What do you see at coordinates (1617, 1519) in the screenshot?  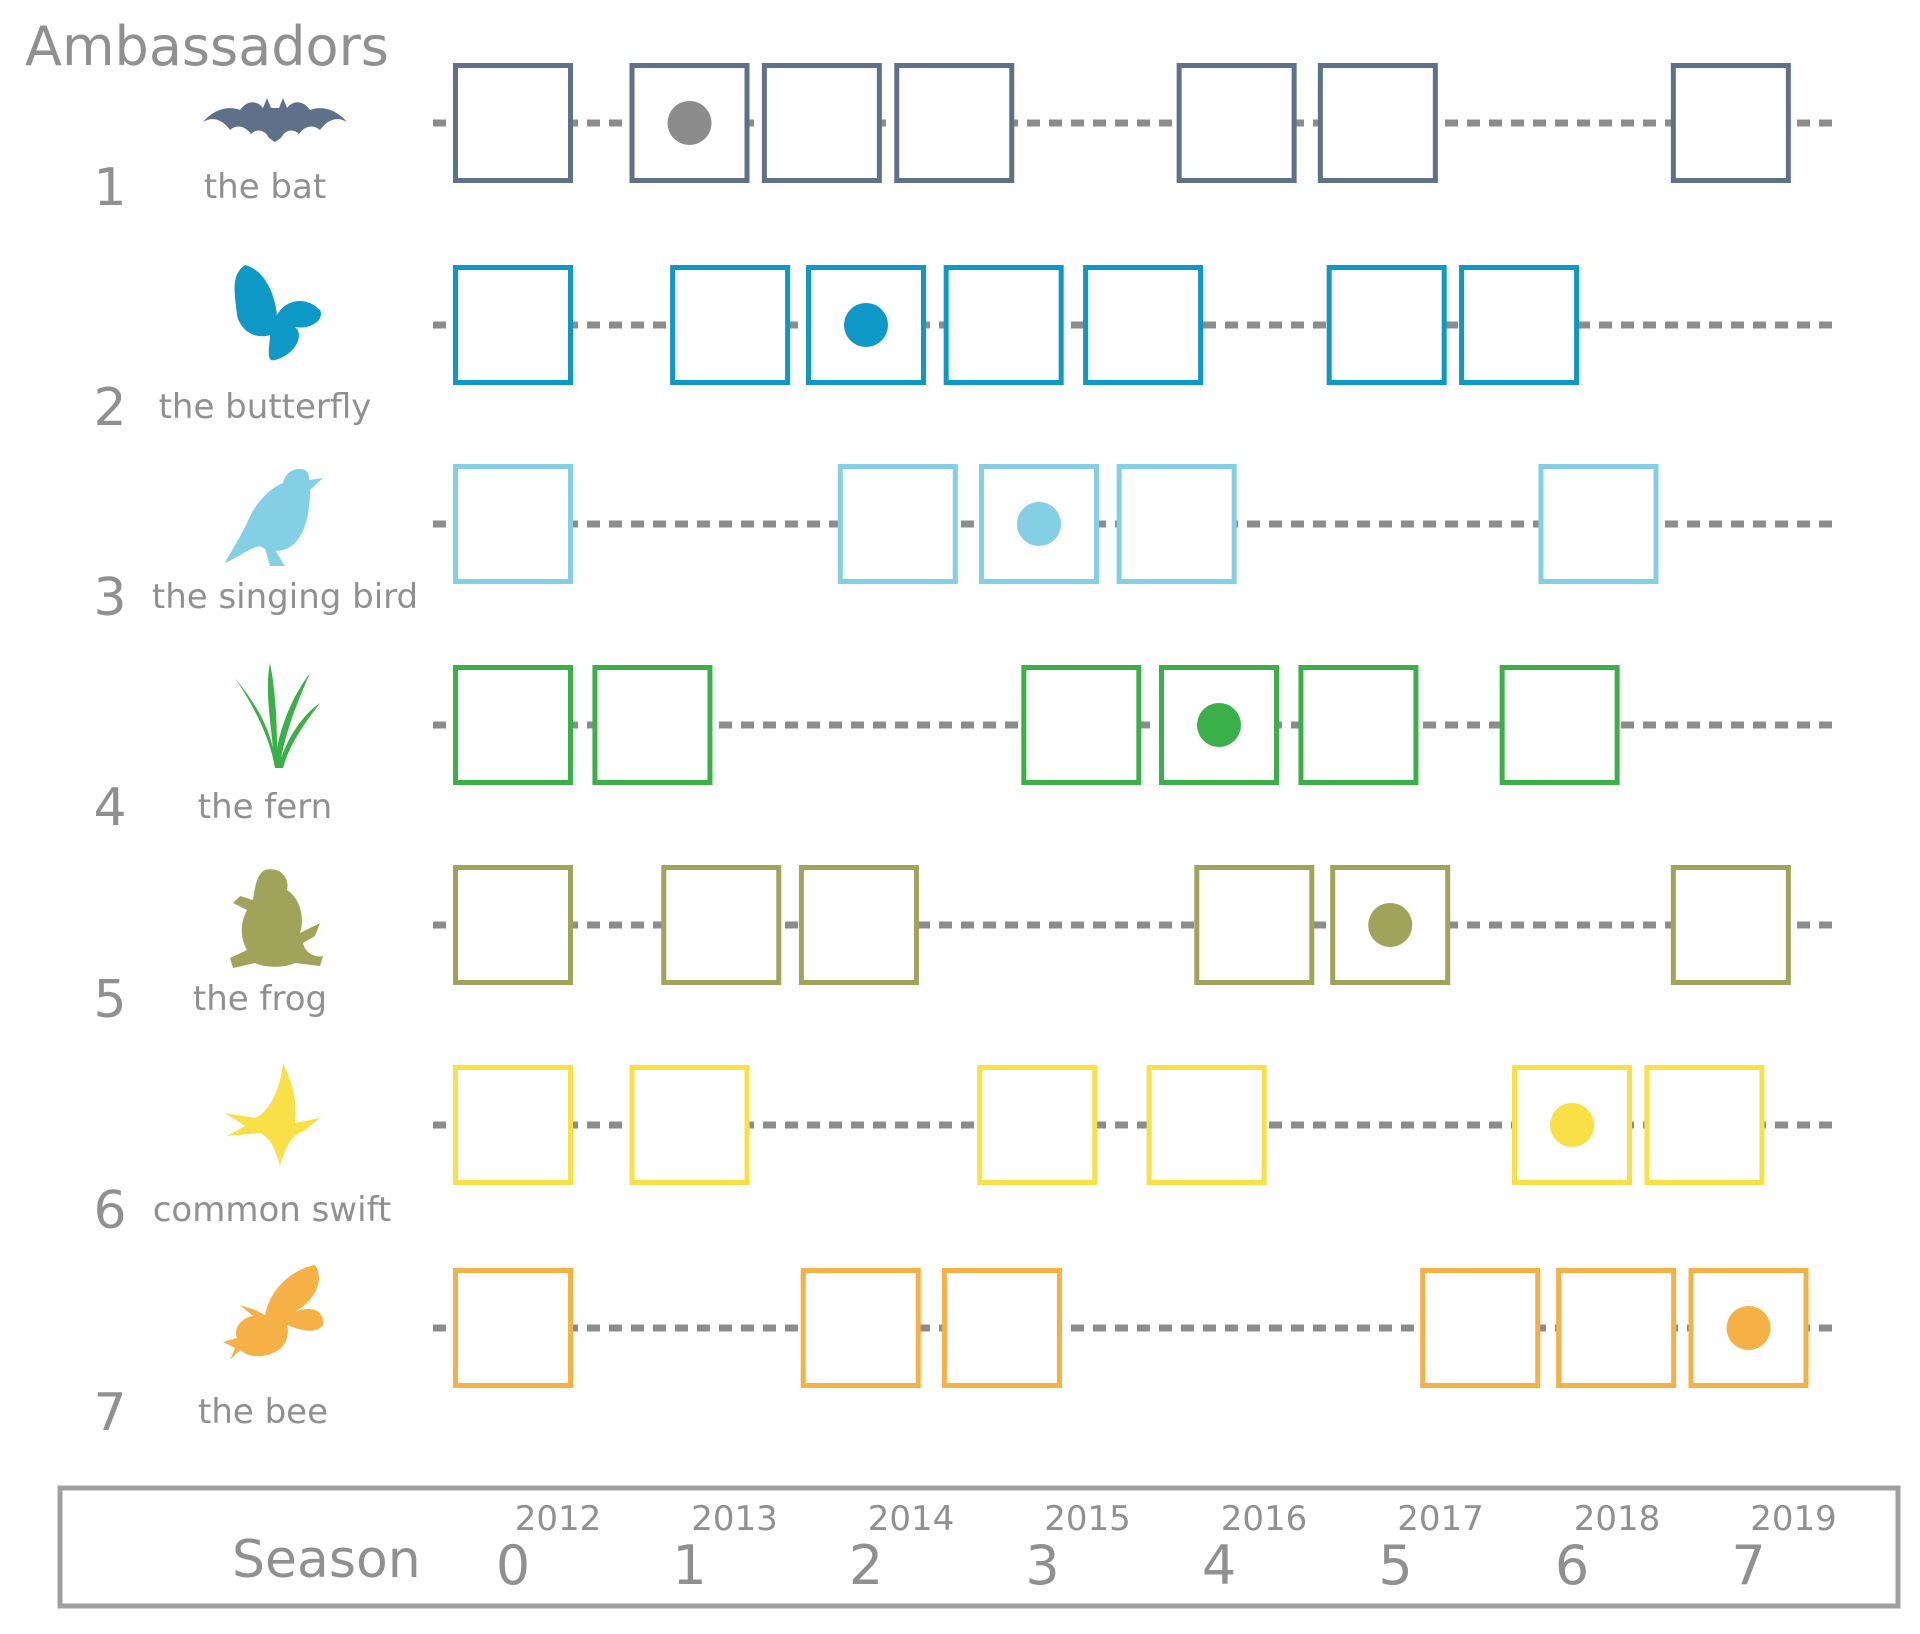 I see `season-year: 2018` at bounding box center [1617, 1519].